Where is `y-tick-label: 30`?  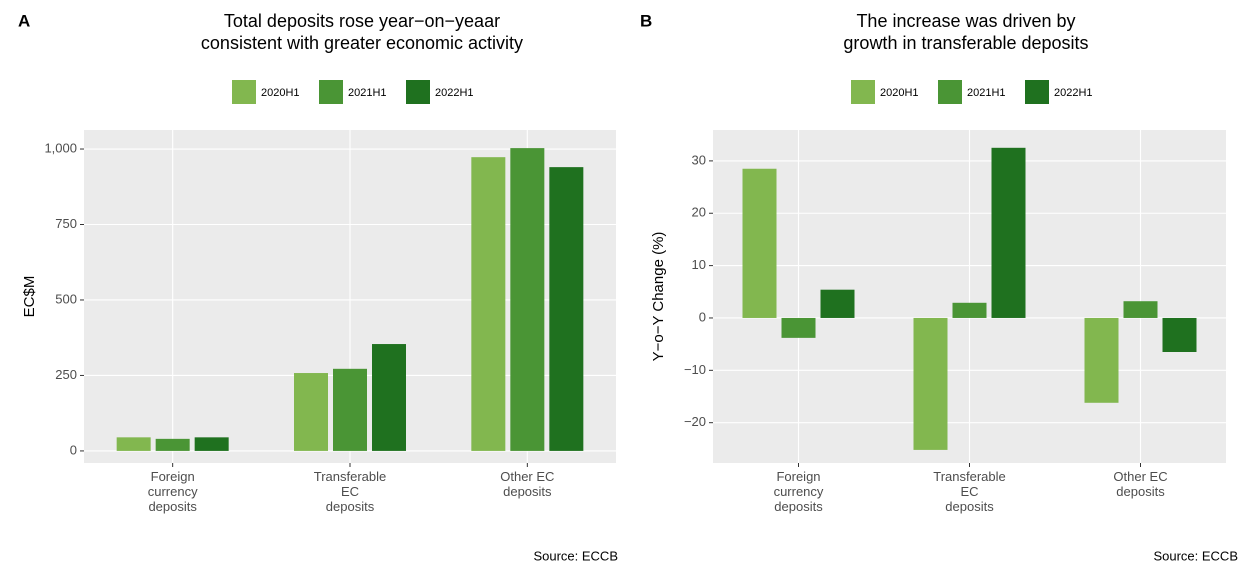 y-tick-label: 30 is located at coordinates (699, 159).